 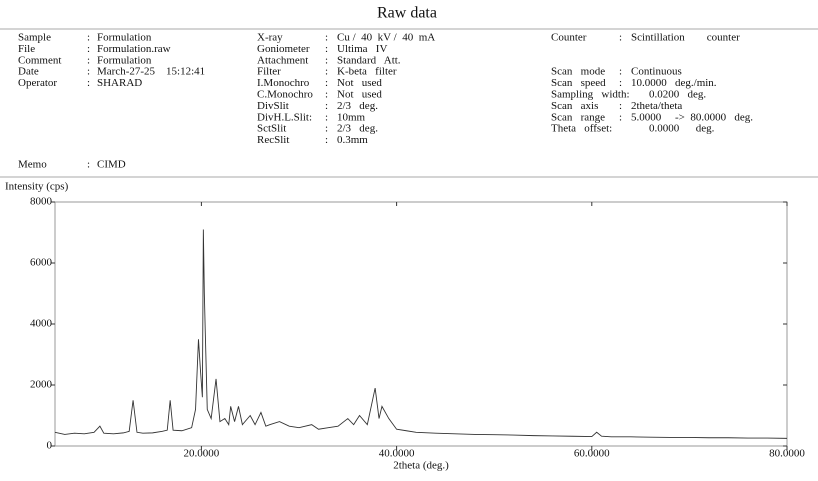 What do you see at coordinates (37, 187) in the screenshot?
I see `y-axis-label: Intensity (cps)` at bounding box center [37, 187].